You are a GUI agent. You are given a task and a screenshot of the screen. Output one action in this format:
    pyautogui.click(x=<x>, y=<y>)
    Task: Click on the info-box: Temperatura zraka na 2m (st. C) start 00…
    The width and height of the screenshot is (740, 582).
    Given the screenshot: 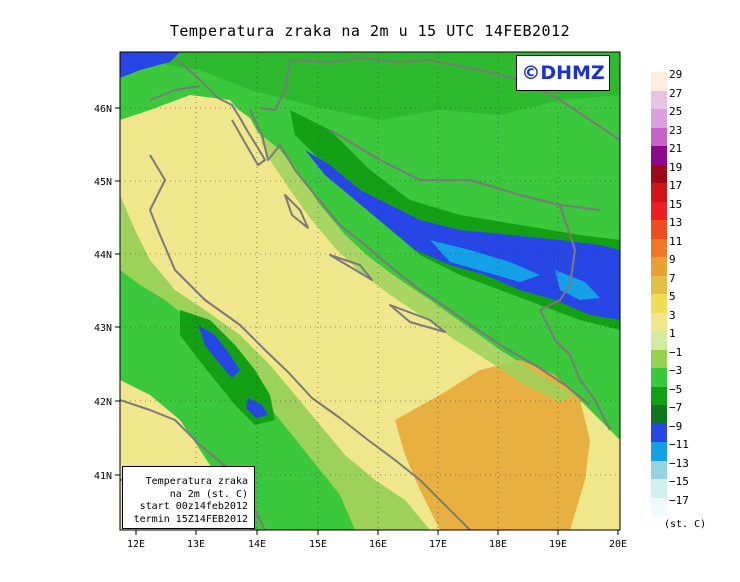 What is the action you would take?
    pyautogui.click(x=188, y=497)
    